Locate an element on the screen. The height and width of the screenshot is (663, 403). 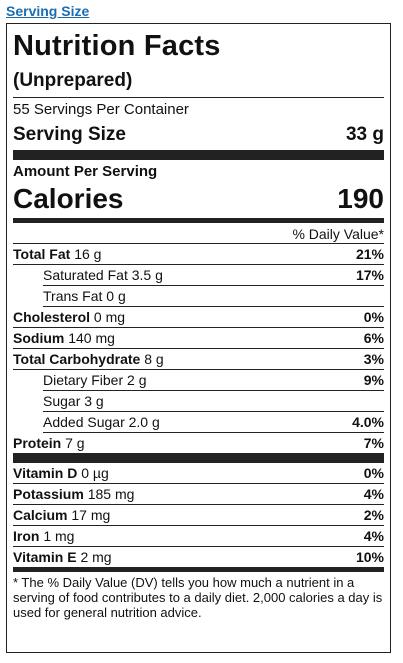
nutrient-name: Saturated Fat is located at coordinates (85, 275).